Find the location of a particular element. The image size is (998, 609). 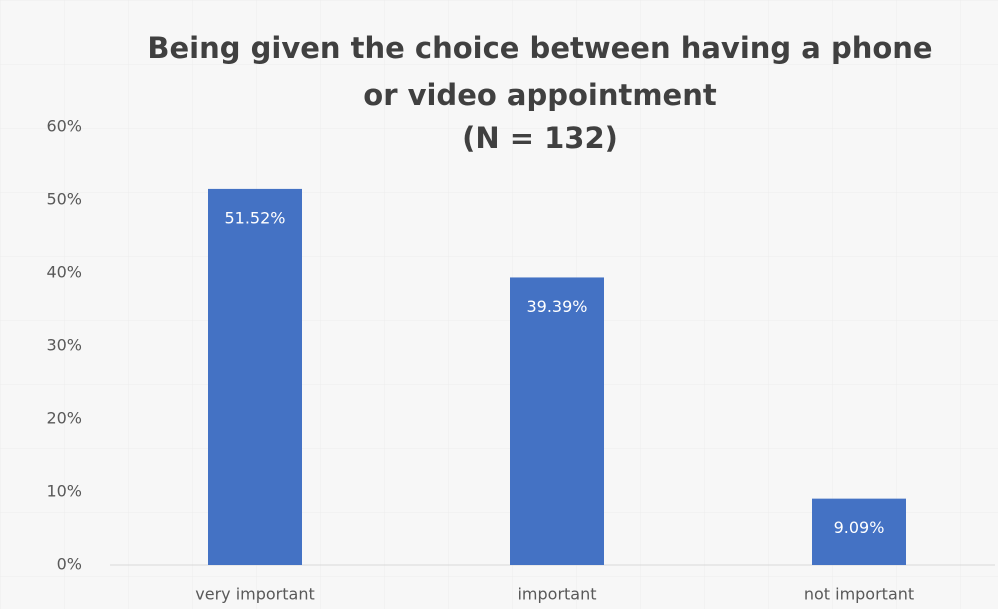

chart-title: (N = 132) is located at coordinates (540, 138).